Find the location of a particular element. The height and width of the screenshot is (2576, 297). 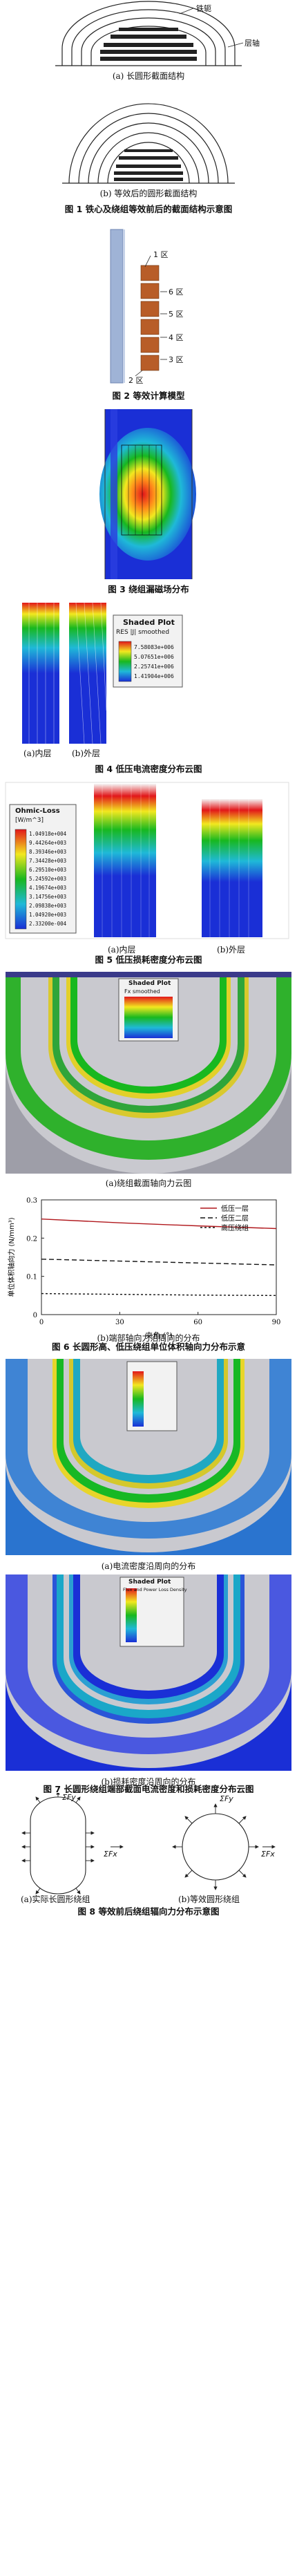

fig4-subcaption-b: (b)外层 is located at coordinates (86, 753).